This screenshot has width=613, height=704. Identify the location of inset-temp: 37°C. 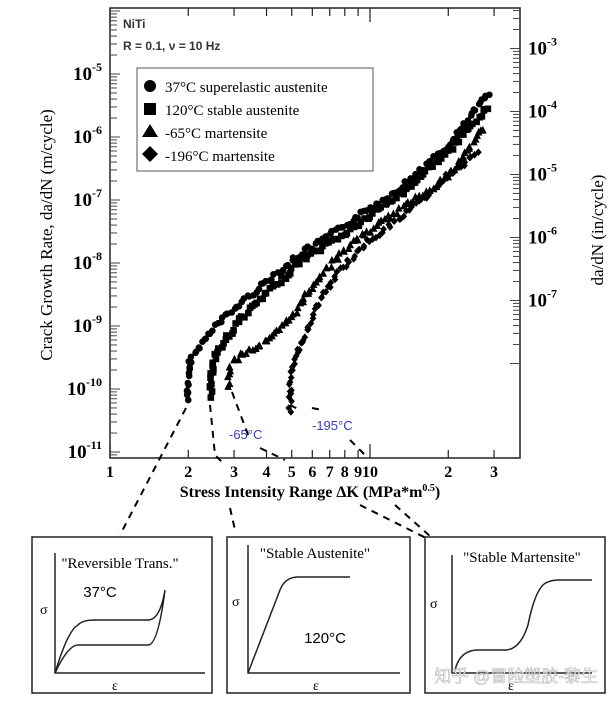
(100, 592).